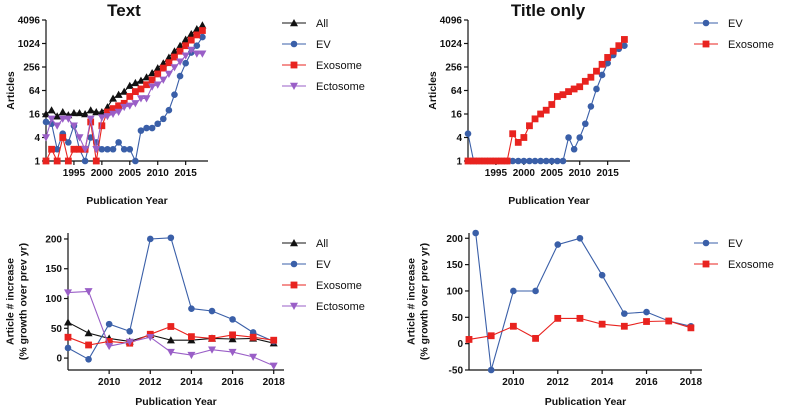 This screenshot has height=411, width=800. I want to click on legend-item-ectosome: Ectosome, so click(323, 87).